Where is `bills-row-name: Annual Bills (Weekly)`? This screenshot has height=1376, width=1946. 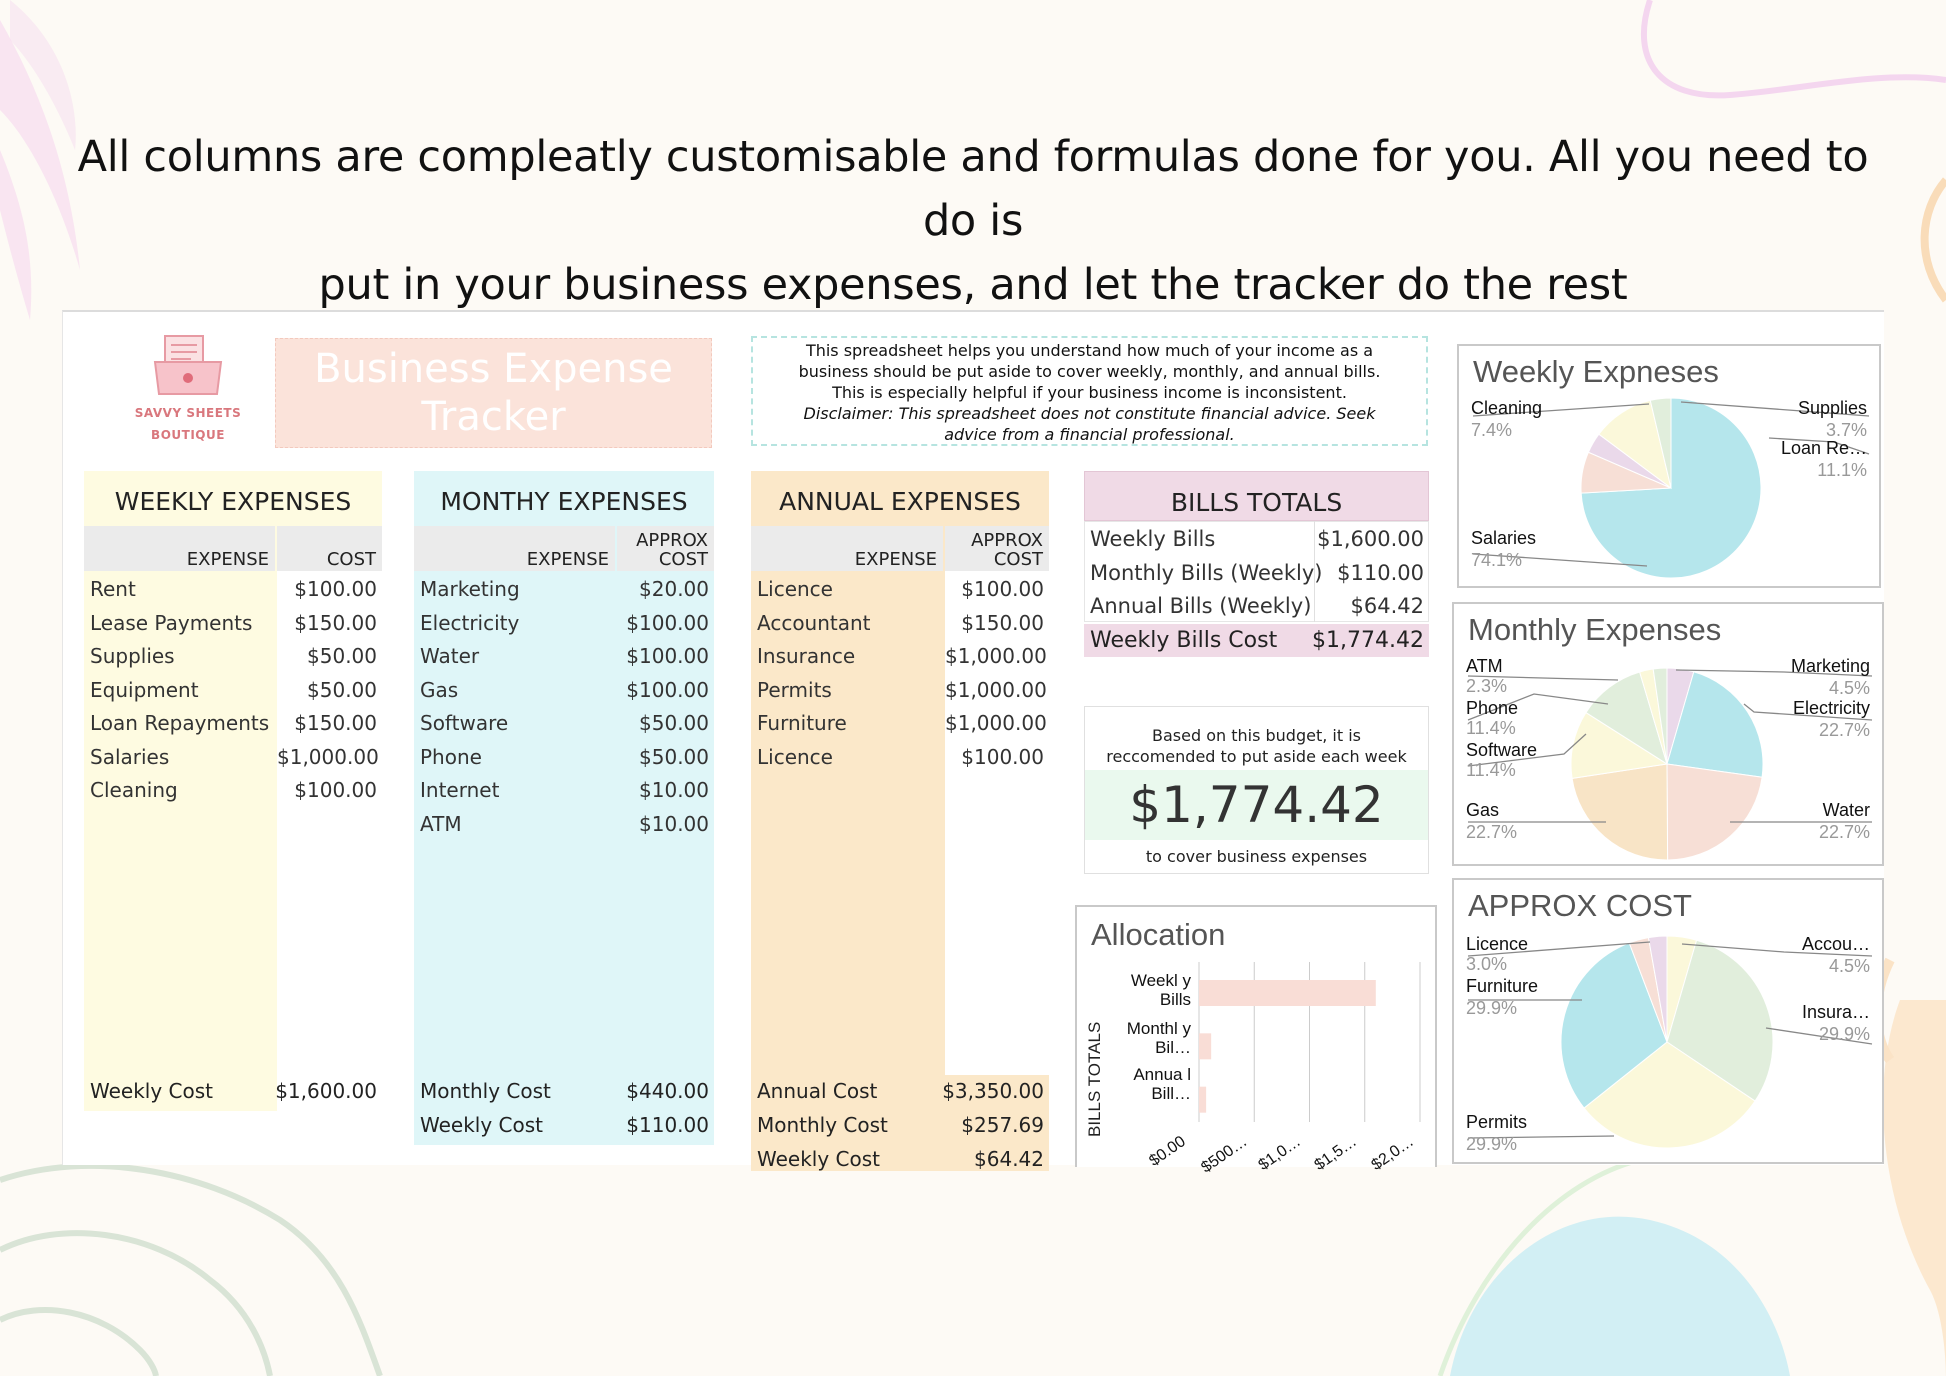
bills-row-name: Annual Bills (Weekly) is located at coordinates (1201, 606).